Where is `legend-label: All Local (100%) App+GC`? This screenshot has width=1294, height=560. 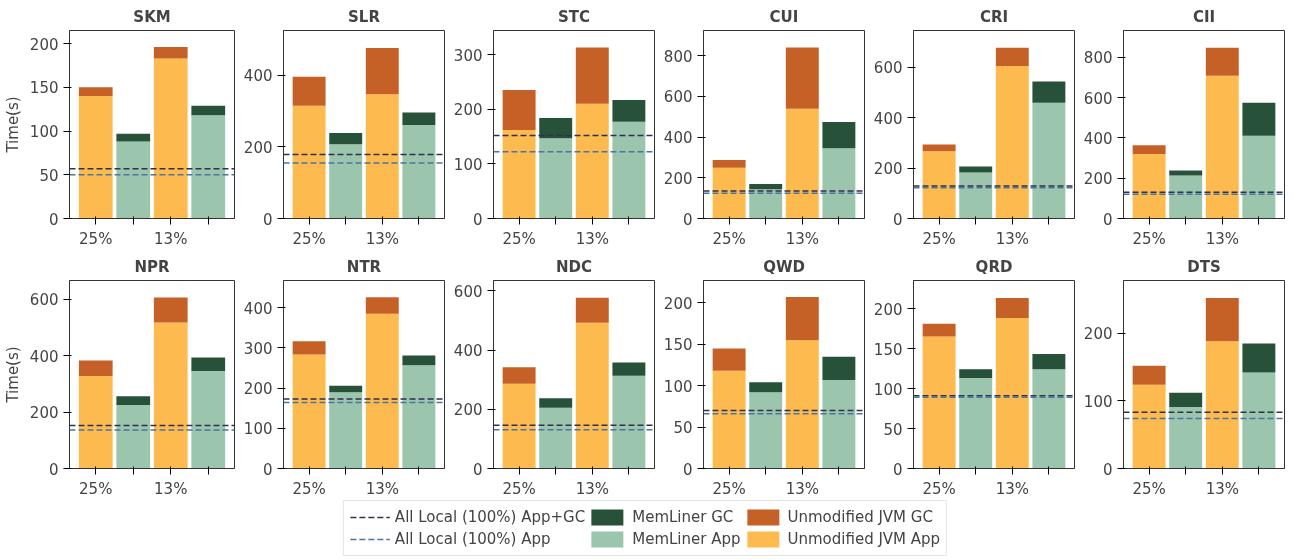 legend-label: All Local (100%) App+GC is located at coordinates (490, 517).